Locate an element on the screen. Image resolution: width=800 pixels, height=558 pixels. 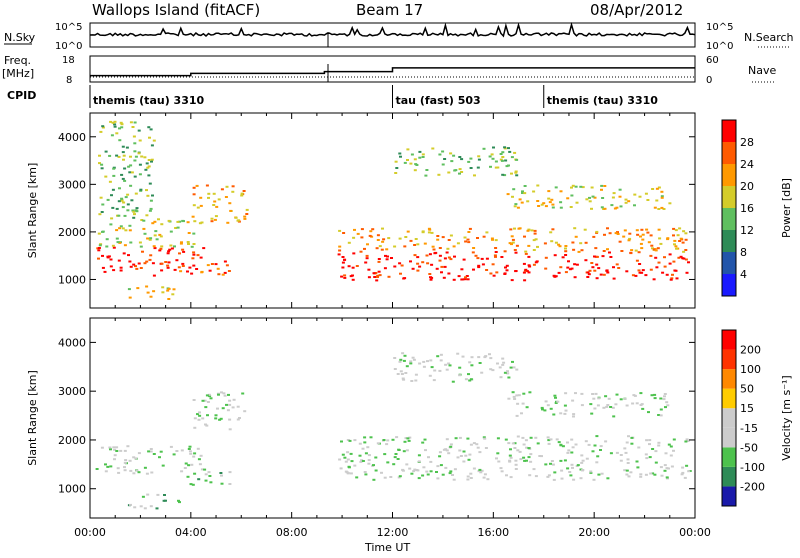
y-tick-label: 4000 is located at coordinates (72, 137).